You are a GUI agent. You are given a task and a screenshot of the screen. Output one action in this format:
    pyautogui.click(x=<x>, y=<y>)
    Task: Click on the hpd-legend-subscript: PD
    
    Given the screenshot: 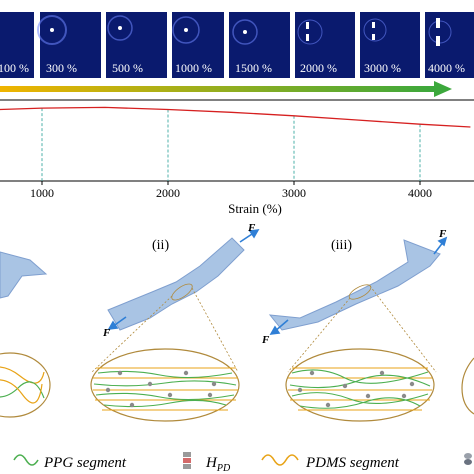 What is the action you would take?
    pyautogui.click(x=223, y=468)
    